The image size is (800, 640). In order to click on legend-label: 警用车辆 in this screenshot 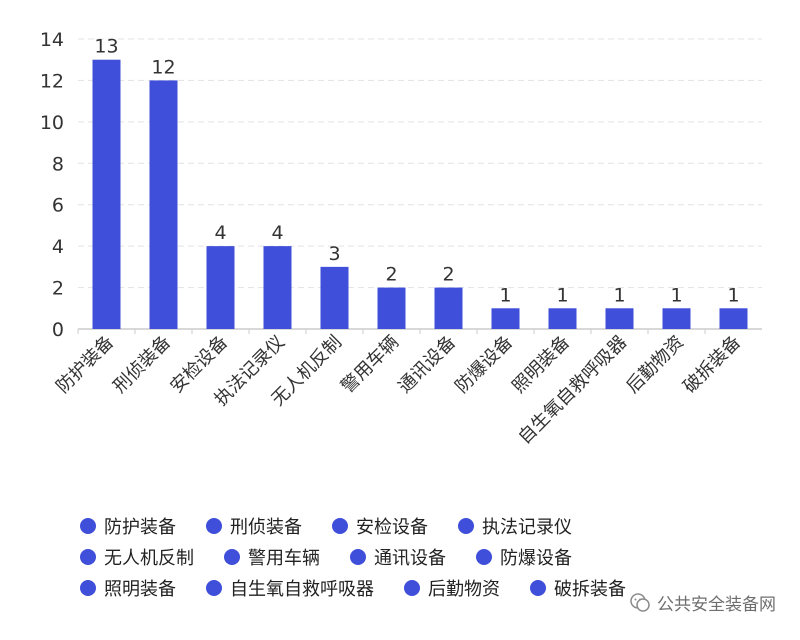, I will do `click(284, 558)`.